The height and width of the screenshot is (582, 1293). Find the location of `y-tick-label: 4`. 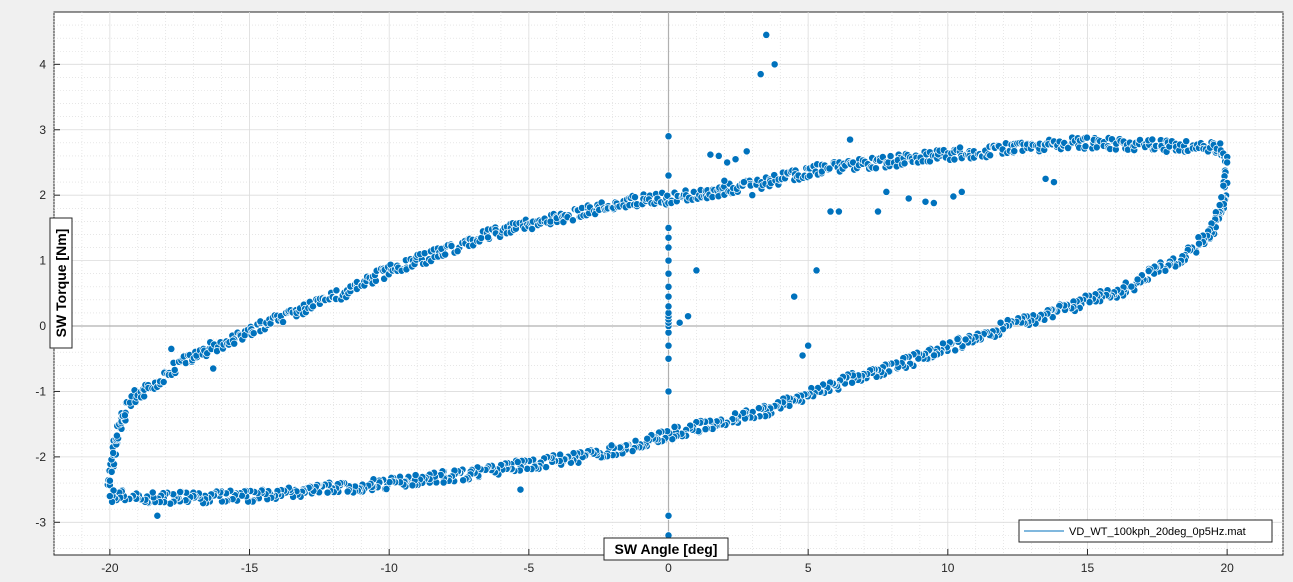

y-tick-label: 4 is located at coordinates (42, 64).